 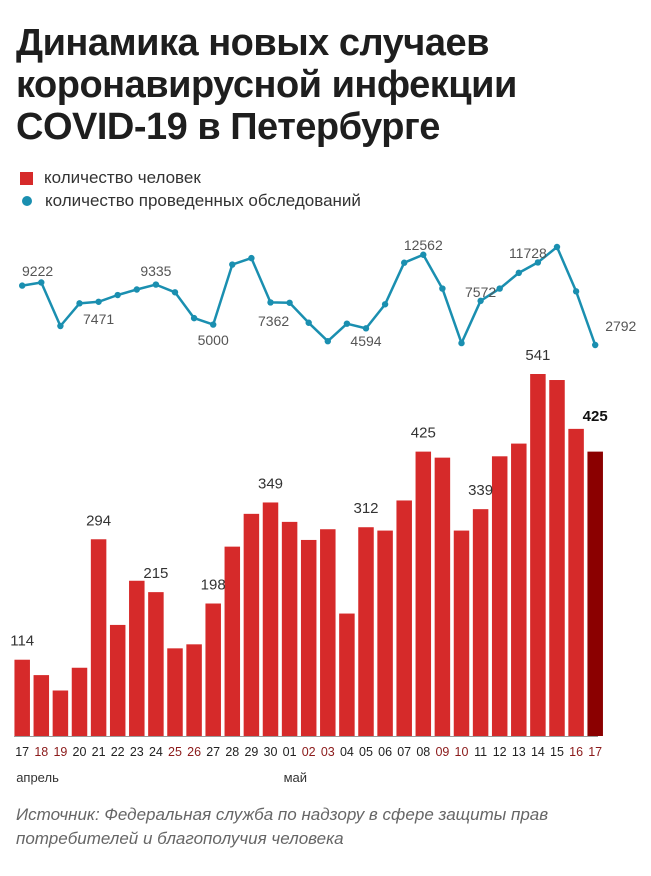 I want to click on tests-value-label: 5000, so click(x=213, y=340).